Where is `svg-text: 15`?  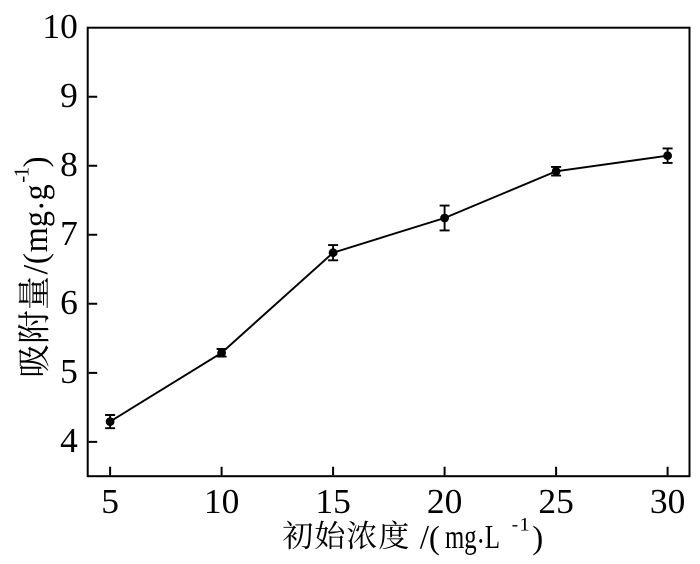
svg-text: 15 is located at coordinates (332, 501).